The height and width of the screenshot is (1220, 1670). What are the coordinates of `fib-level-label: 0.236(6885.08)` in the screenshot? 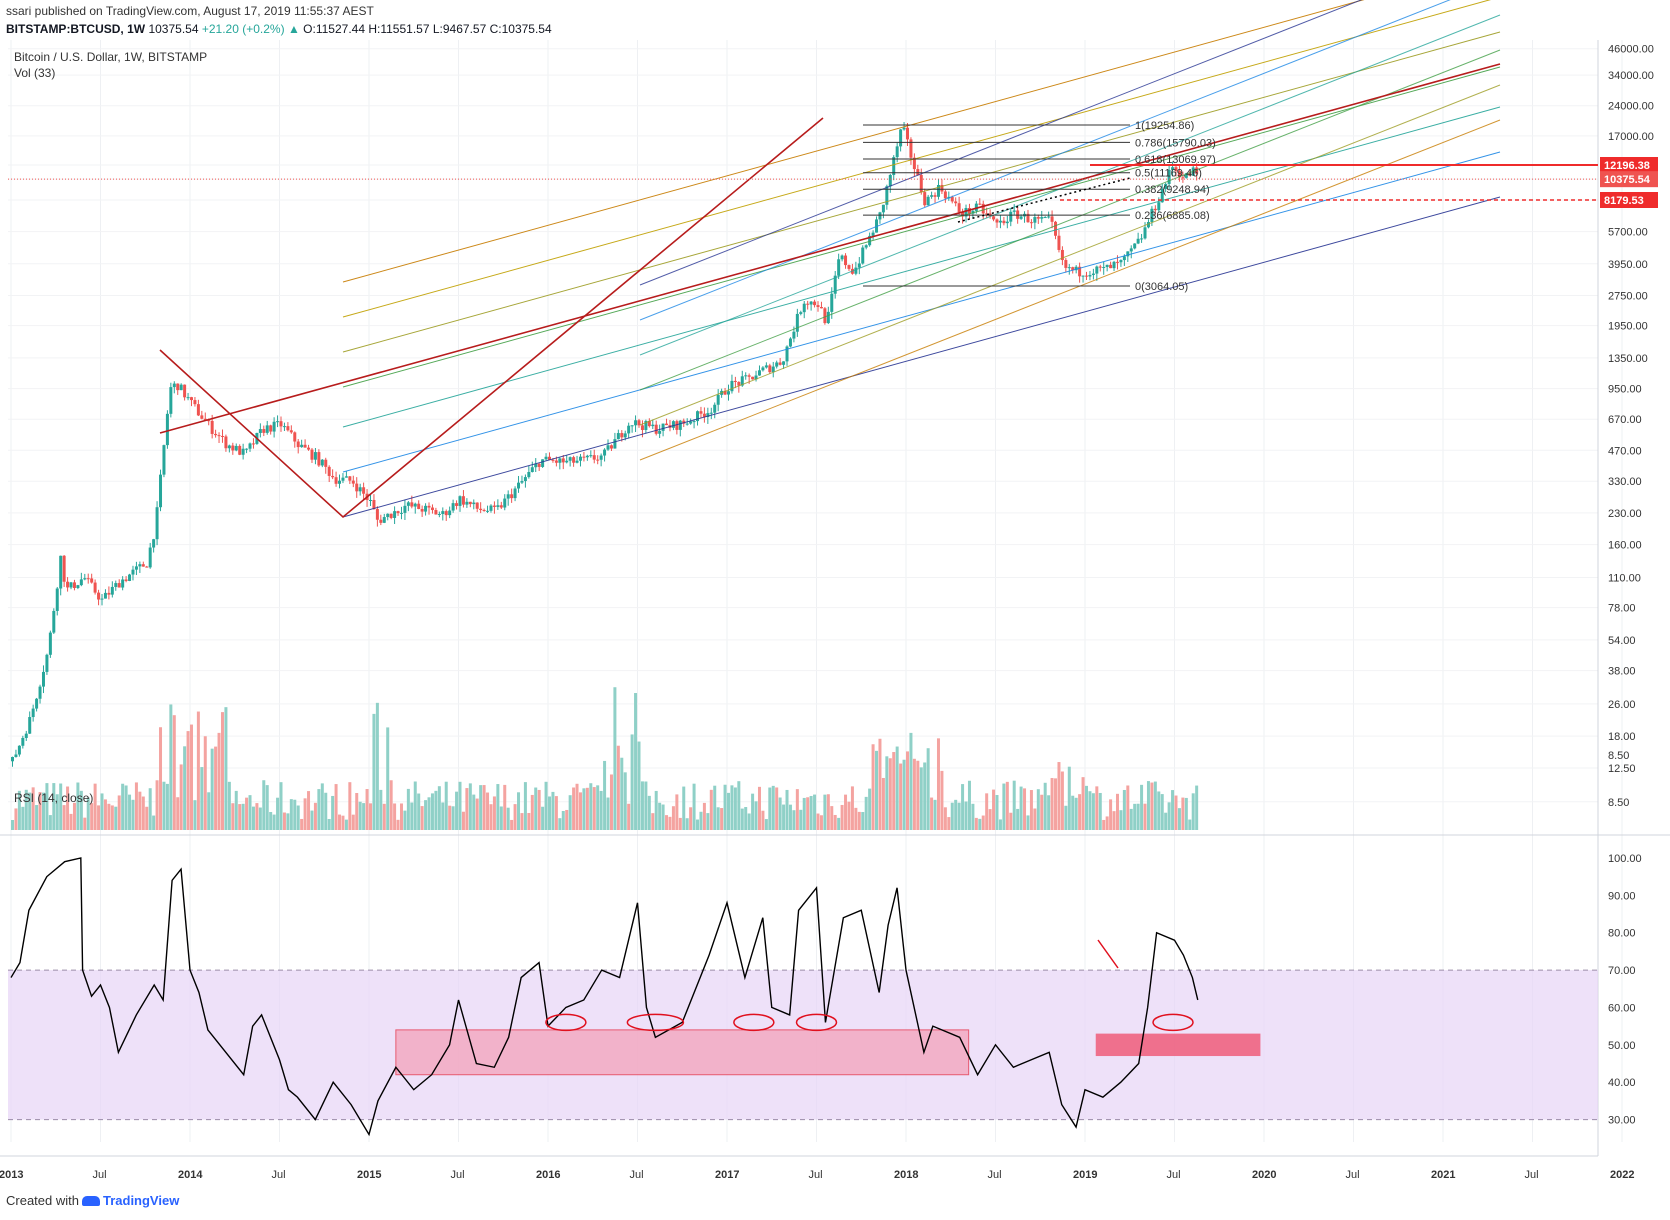 It's located at (1172, 216).